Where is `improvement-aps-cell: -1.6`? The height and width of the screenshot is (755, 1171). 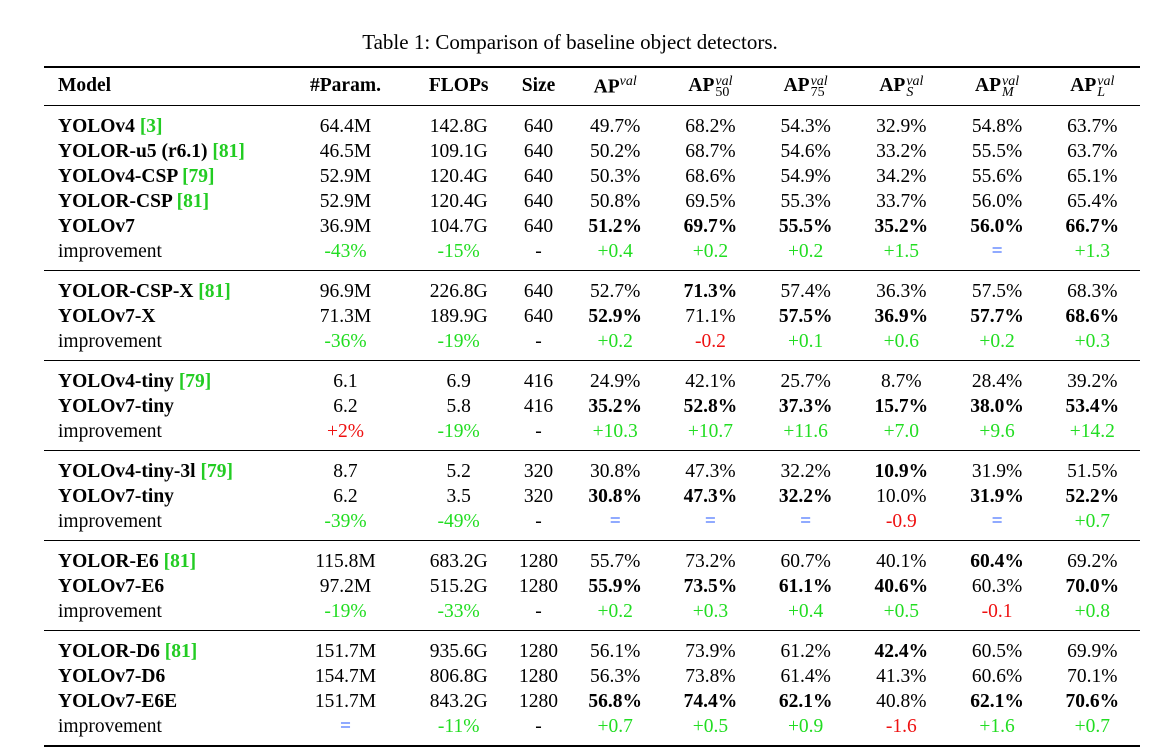
improvement-aps-cell: -1.6 is located at coordinates (901, 726).